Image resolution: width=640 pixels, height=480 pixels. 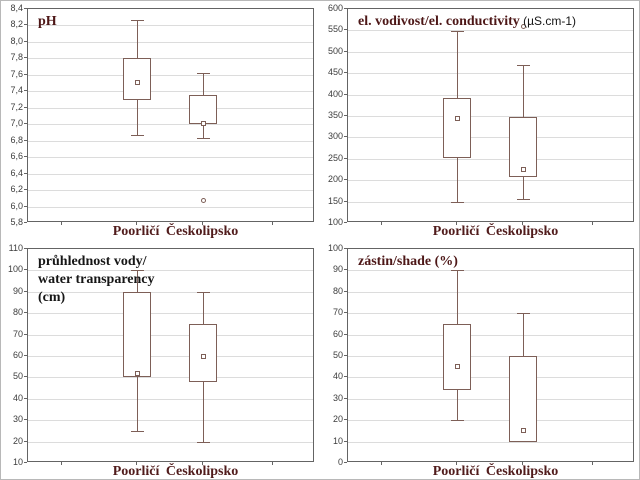 What do you see at coordinates (16, 40) in the screenshot?
I see `y-tick-label: 8,0` at bounding box center [16, 40].